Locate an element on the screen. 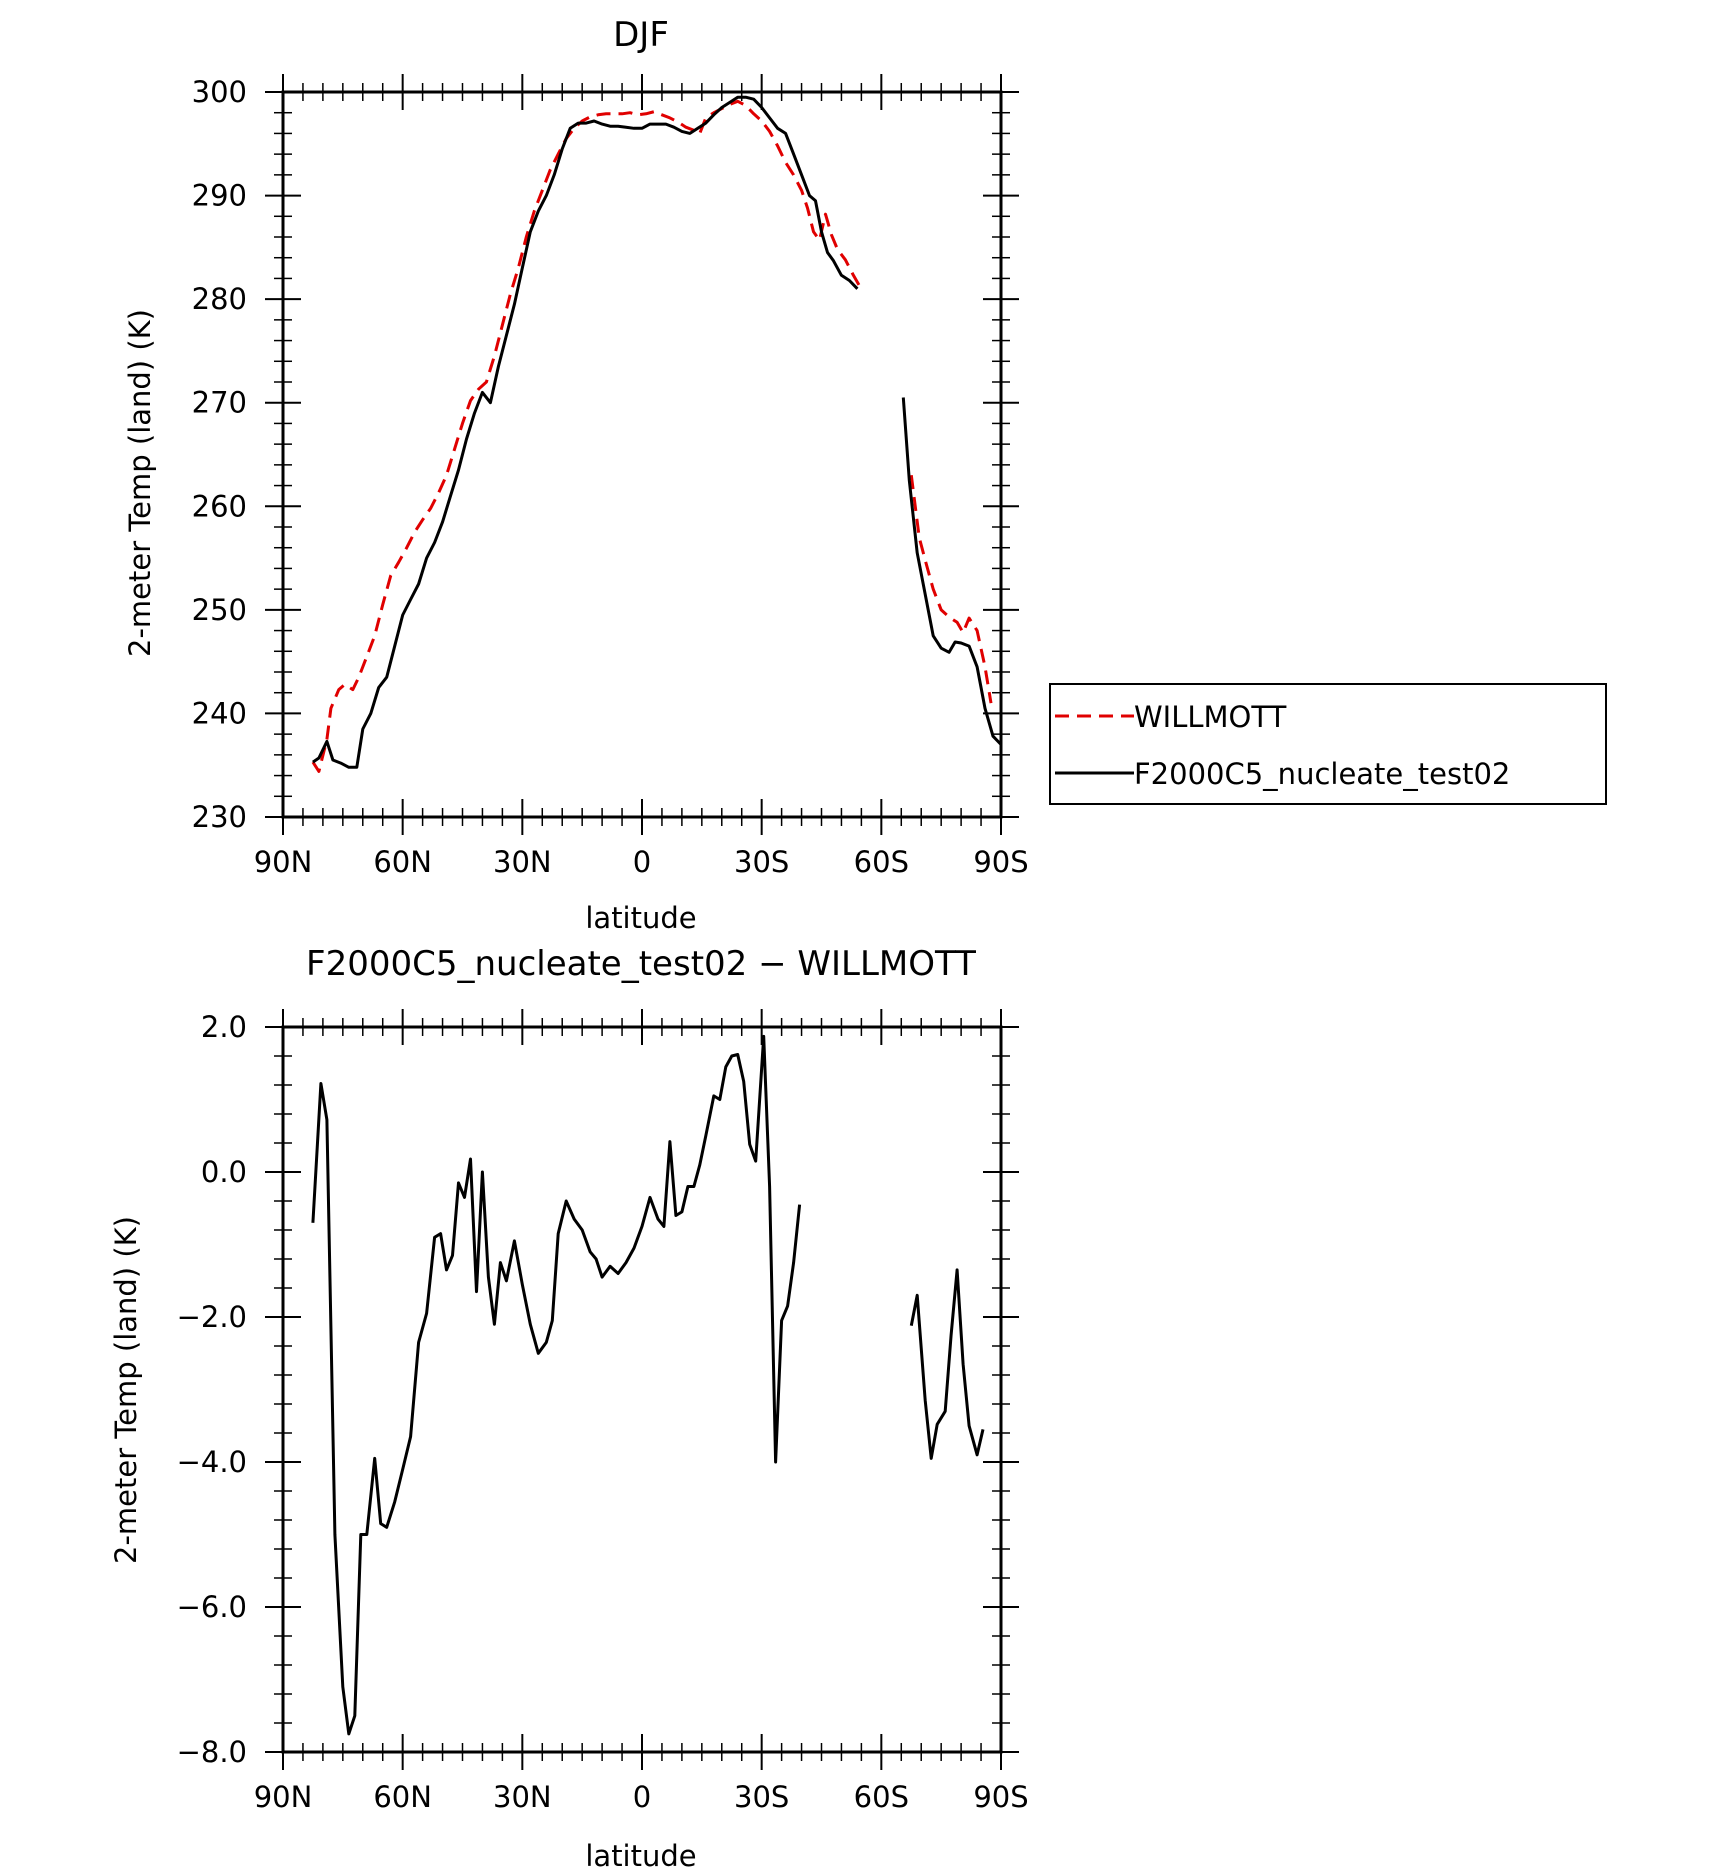 This screenshot has height=1872, width=1710. chart-title: DJF is located at coordinates (641, 35).